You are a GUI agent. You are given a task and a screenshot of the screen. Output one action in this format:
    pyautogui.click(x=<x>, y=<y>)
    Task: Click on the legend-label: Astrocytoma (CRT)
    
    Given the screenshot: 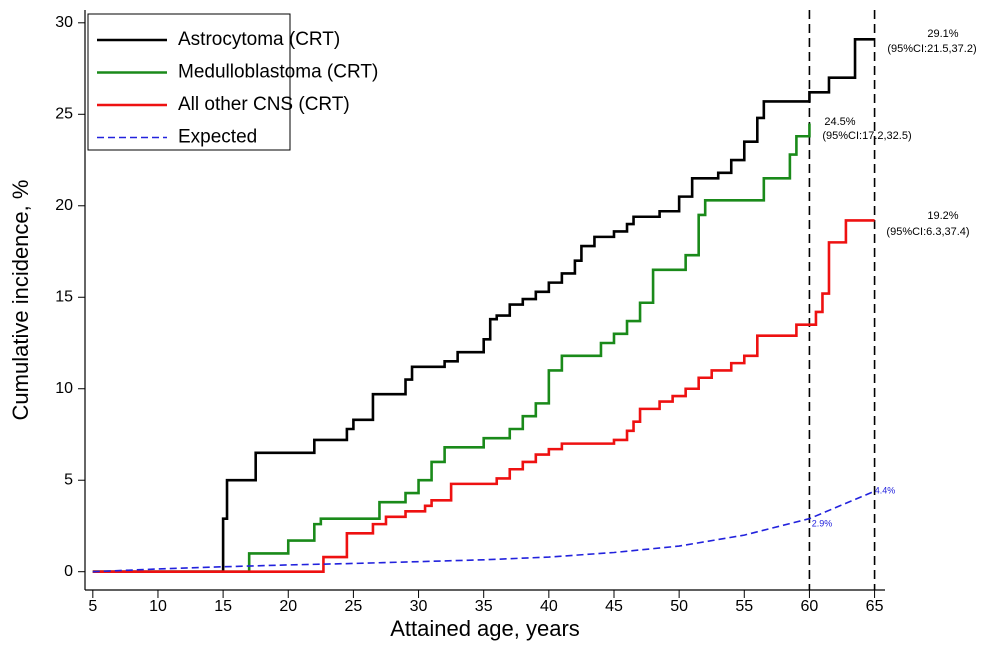 What is the action you would take?
    pyautogui.click(x=259, y=39)
    